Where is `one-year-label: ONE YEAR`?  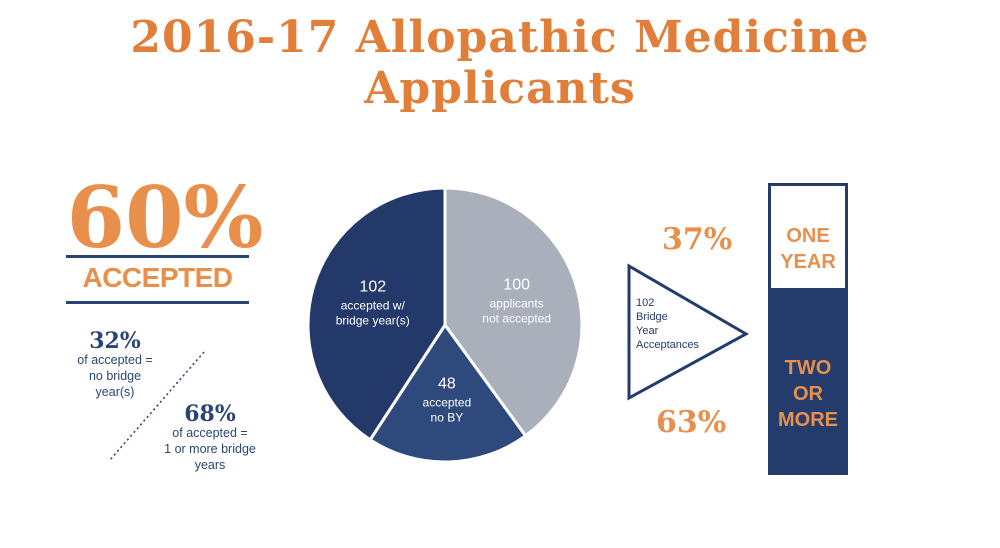 one-year-label: ONE YEAR is located at coordinates (808, 249).